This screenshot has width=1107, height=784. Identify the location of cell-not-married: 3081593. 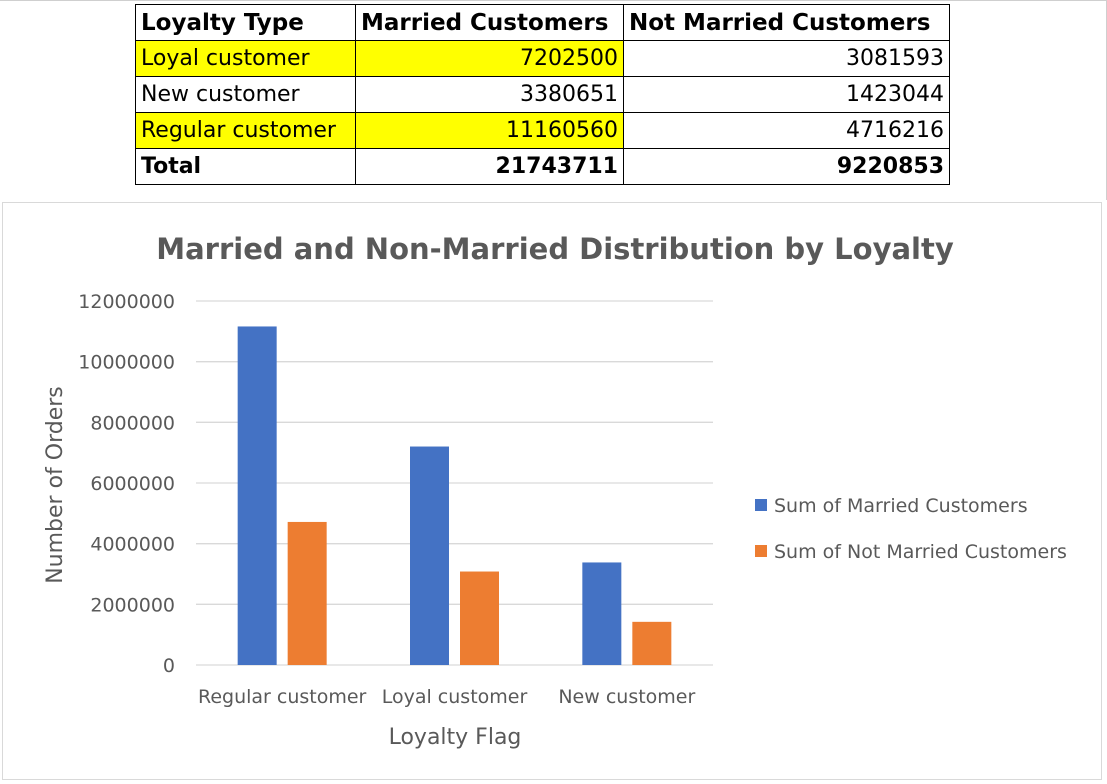
(786, 58).